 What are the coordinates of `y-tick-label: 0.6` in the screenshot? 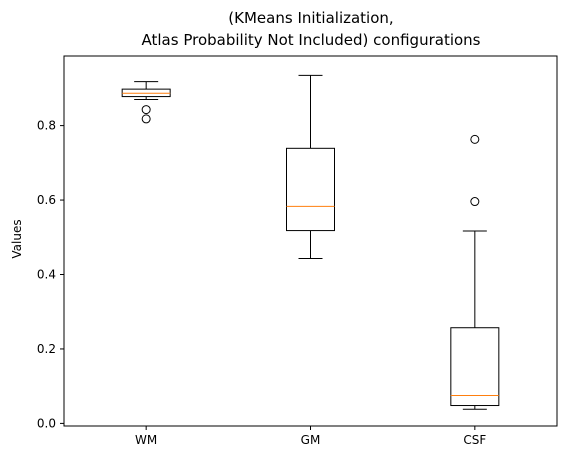 It's located at (46, 200).